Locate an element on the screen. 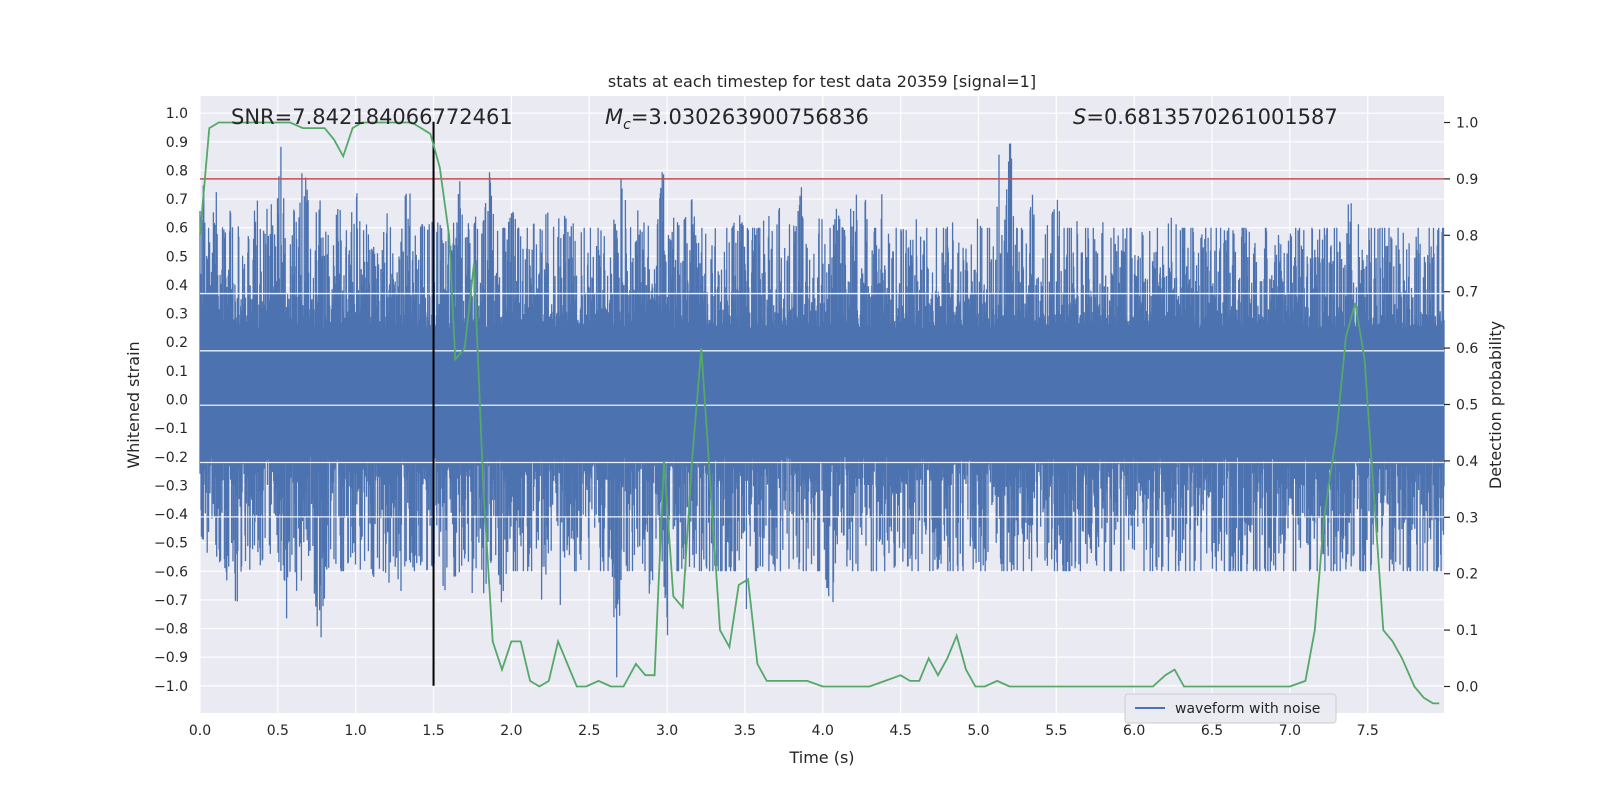 The height and width of the screenshot is (800, 1600). legend: waveform with noise is located at coordinates (1230, 708).